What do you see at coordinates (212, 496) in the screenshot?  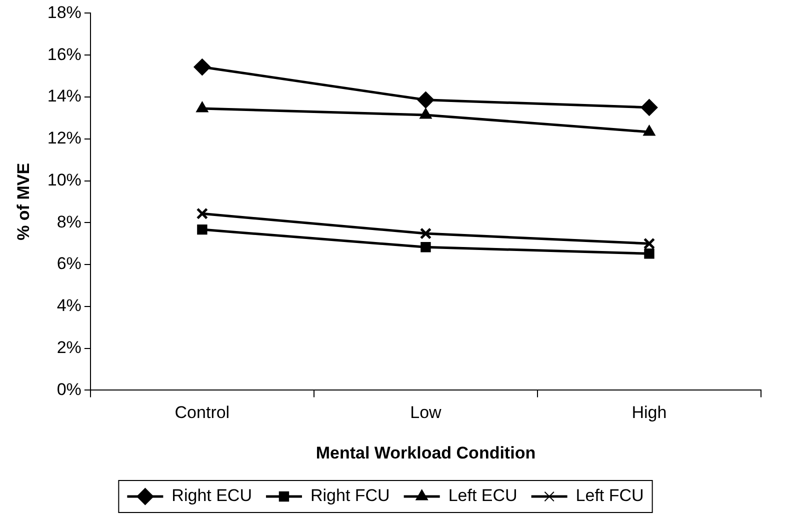 I see `legend-label: Right ECU` at bounding box center [212, 496].